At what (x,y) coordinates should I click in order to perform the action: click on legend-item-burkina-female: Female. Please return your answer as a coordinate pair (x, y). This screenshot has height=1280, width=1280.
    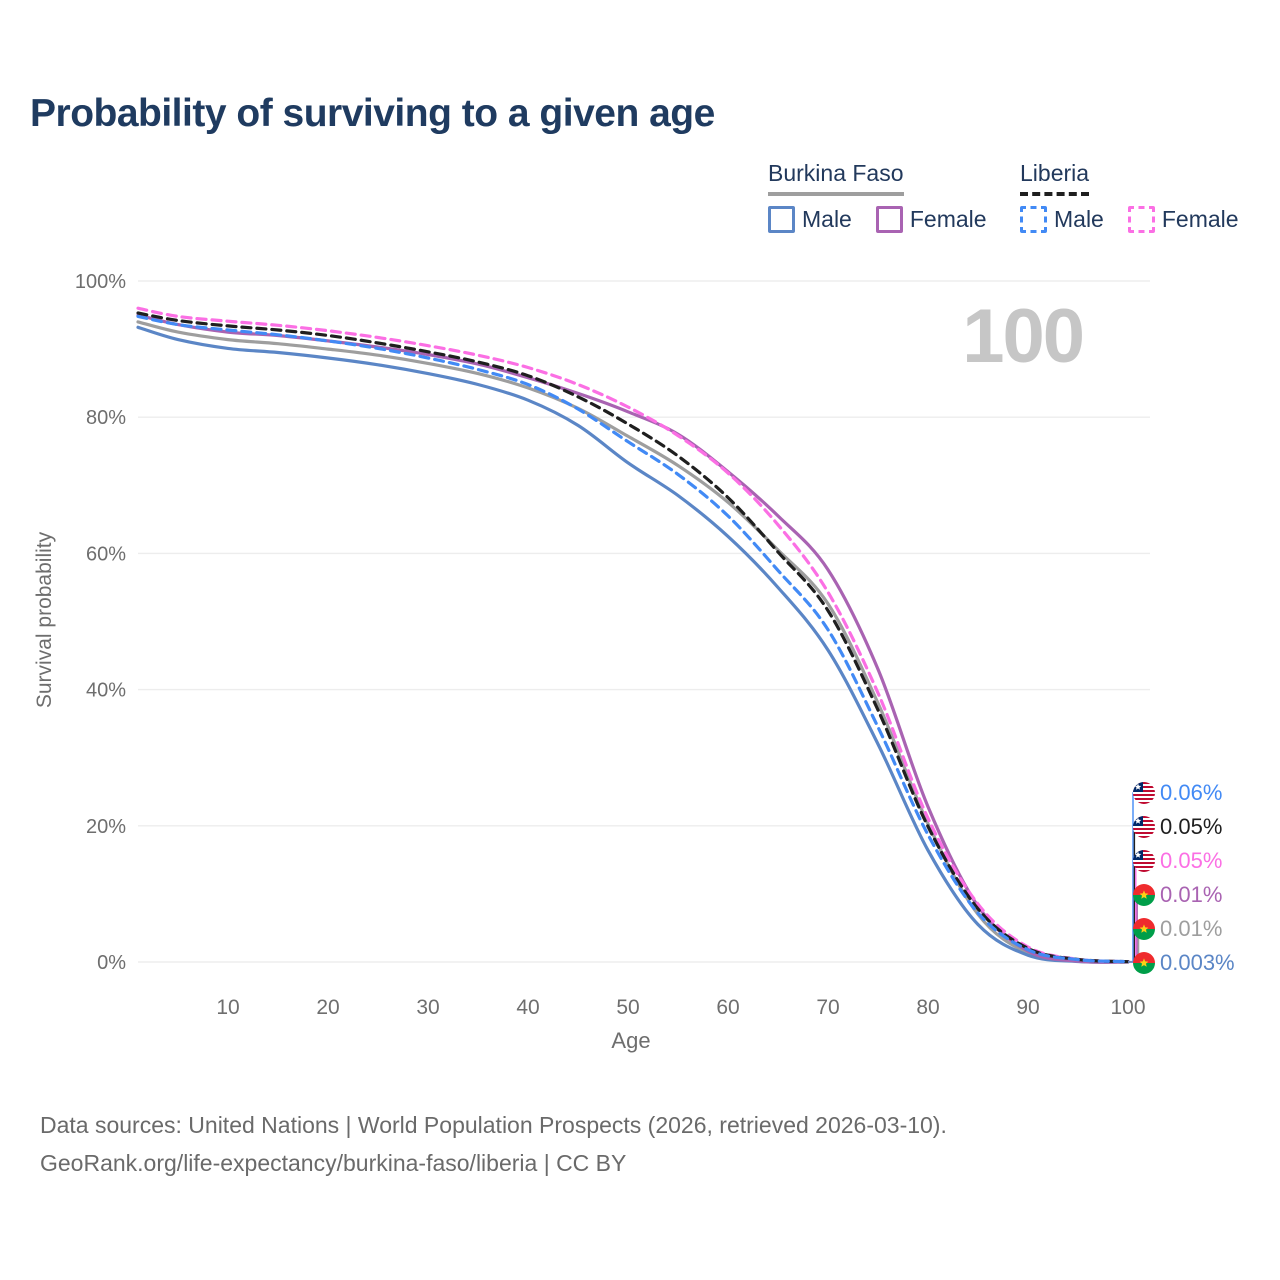
    Looking at the image, I should click on (931, 219).